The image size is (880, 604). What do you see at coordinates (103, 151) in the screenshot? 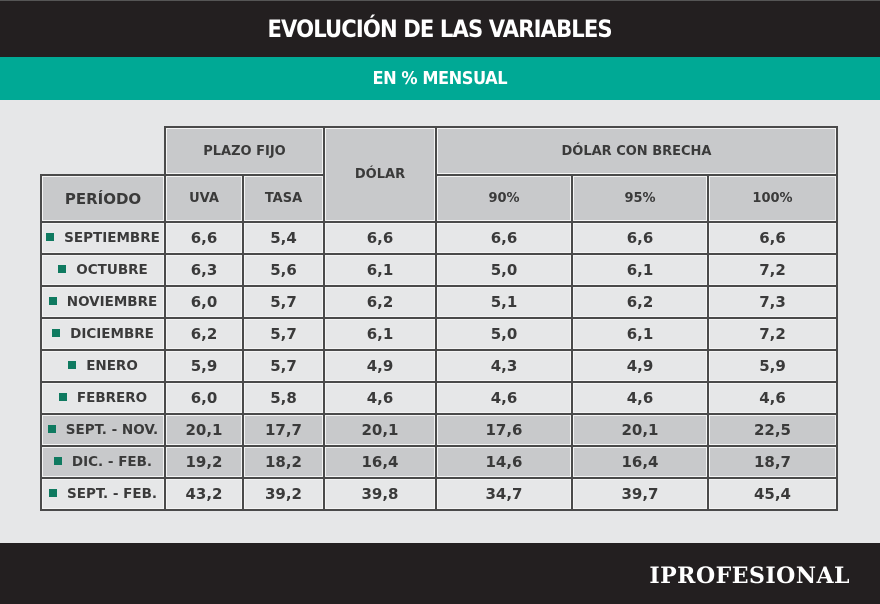
I see `header-blank` at bounding box center [103, 151].